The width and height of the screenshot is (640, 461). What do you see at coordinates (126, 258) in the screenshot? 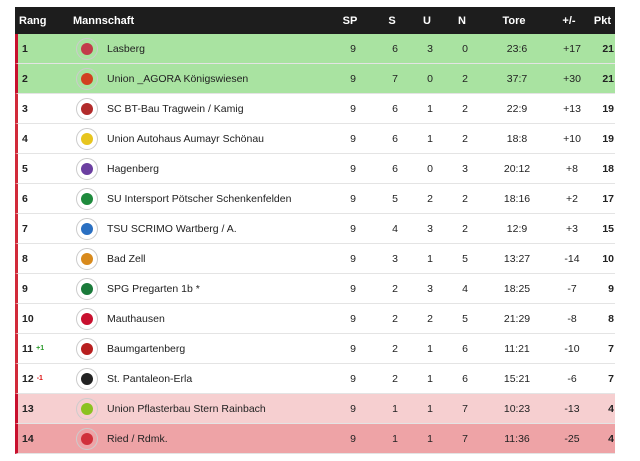
I see `team-name: Bad Zell` at bounding box center [126, 258].